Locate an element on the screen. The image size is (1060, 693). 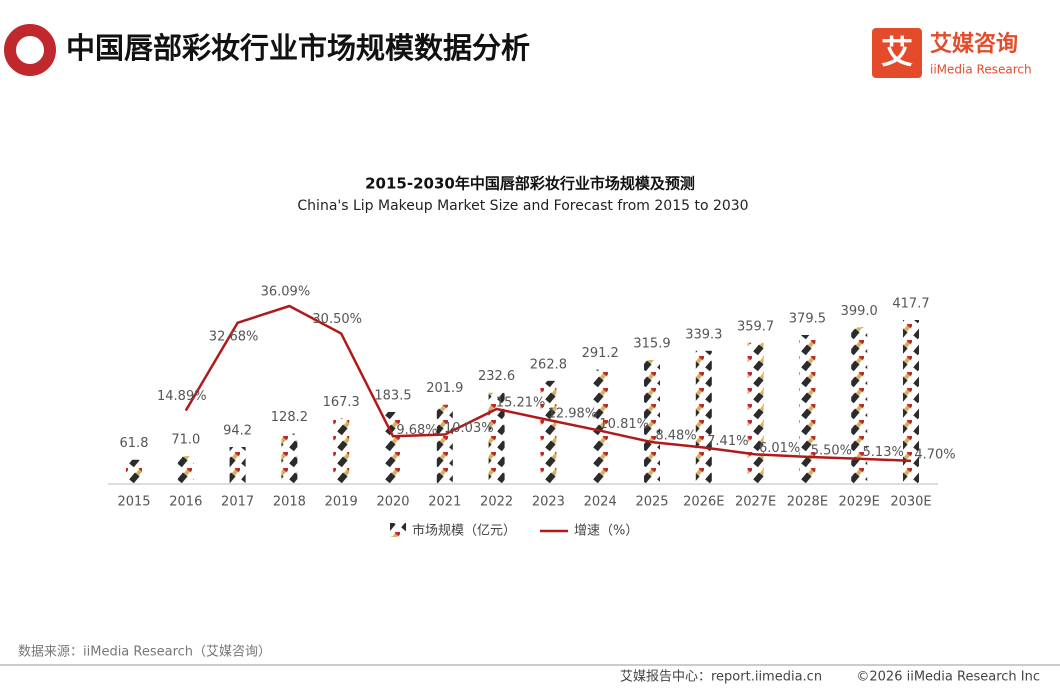
copyright: ©2026 iiMedia Research Inc is located at coordinates (948, 677).